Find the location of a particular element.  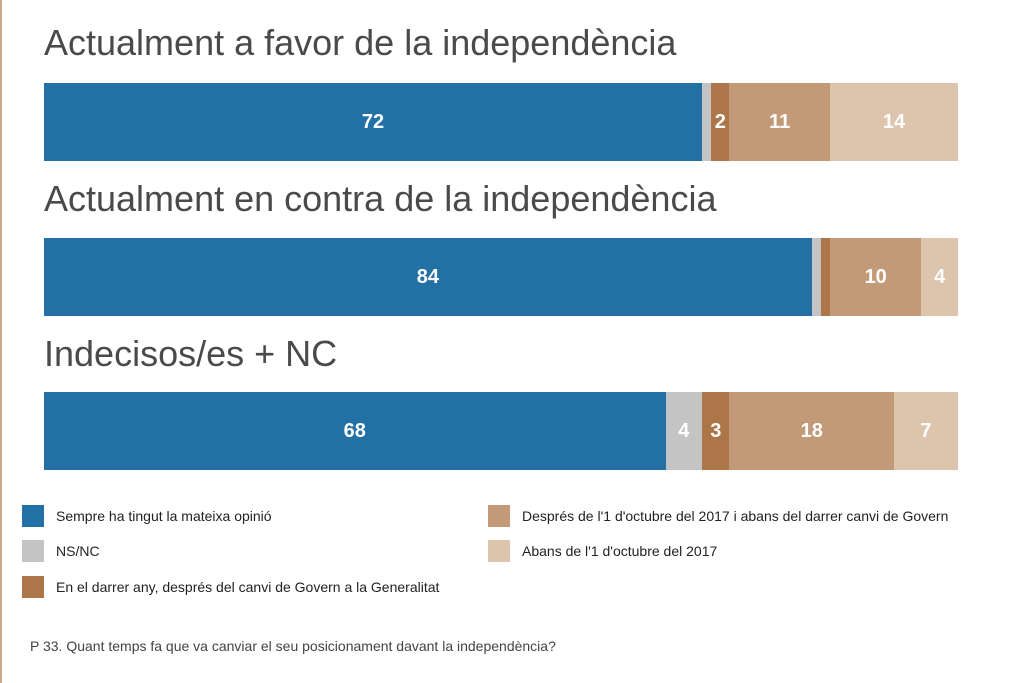

legend-item-abans-1o: Abans de l'1 d'octubre del 2017 is located at coordinates (602, 551).